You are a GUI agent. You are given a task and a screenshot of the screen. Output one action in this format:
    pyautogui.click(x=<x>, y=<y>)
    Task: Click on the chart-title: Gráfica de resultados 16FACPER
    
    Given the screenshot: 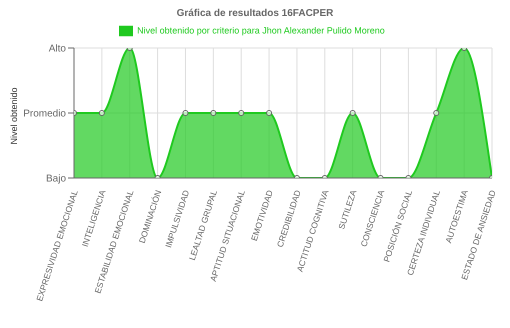 What is the action you would take?
    pyautogui.click(x=255, y=14)
    